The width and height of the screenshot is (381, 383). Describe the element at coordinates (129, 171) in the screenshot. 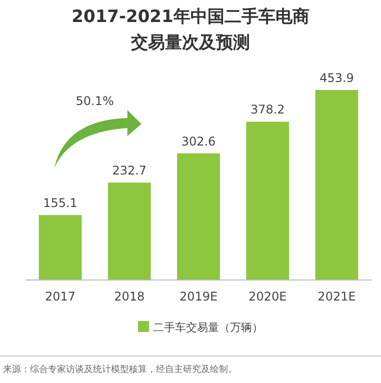

I see `data-label: 232.7` at that location.